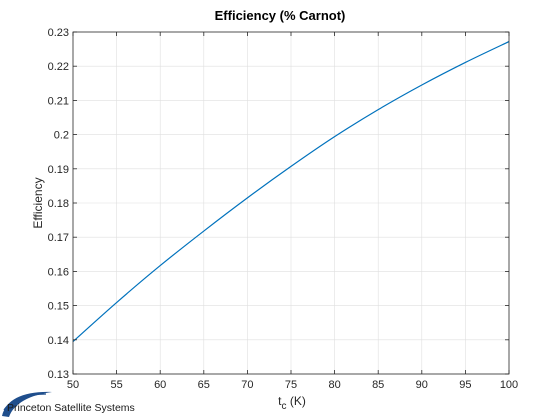 The height and width of the screenshot is (420, 560). Describe the element at coordinates (58, 170) in the screenshot. I see `y-tick-label: 0.19` at that location.